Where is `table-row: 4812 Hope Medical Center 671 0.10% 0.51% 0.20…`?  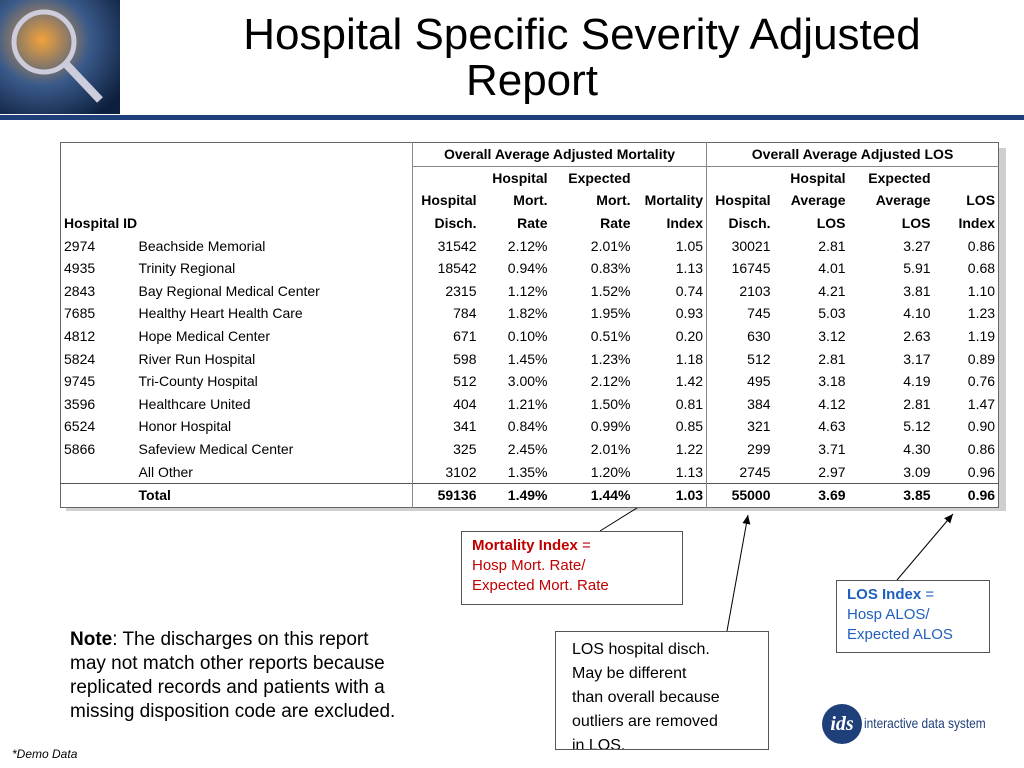
table-row: 4812 Hope Medical Center 671 0.10% 0.51% 0.20… is located at coordinates (530, 336).